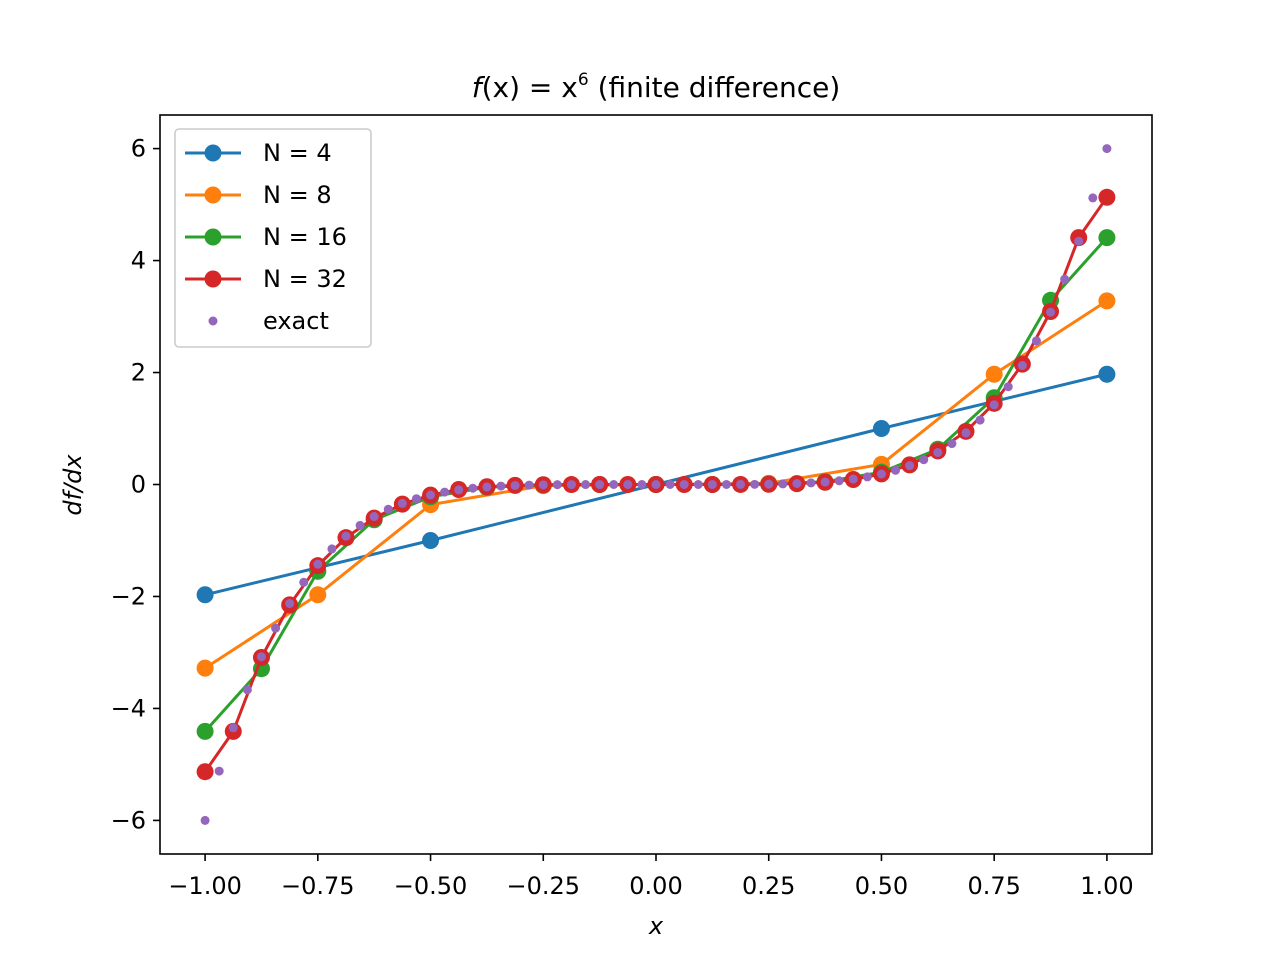  Describe the element at coordinates (318, 886) in the screenshot. I see `x-tick-label: −0.75` at that location.